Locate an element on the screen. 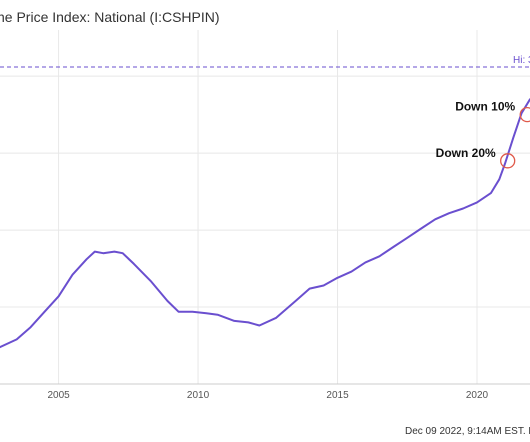  annotation-label: Down 10% is located at coordinates (485, 107).